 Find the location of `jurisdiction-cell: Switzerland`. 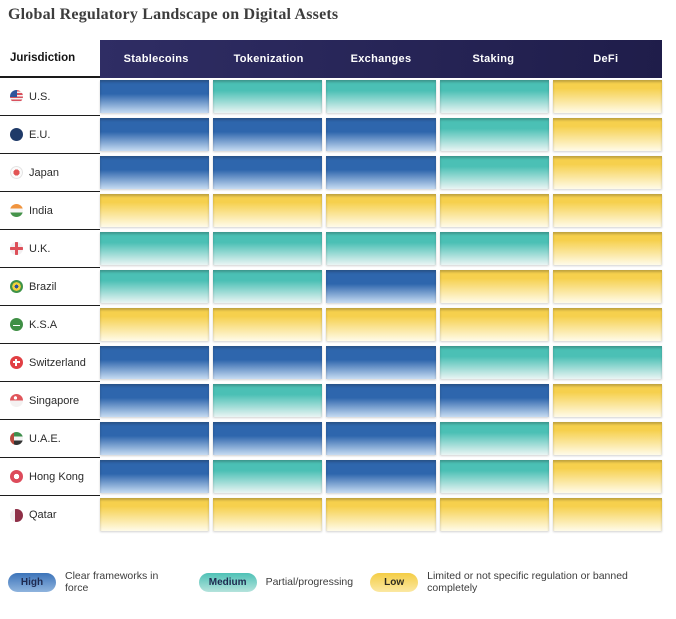

jurisdiction-cell: Switzerland is located at coordinates (50, 363).